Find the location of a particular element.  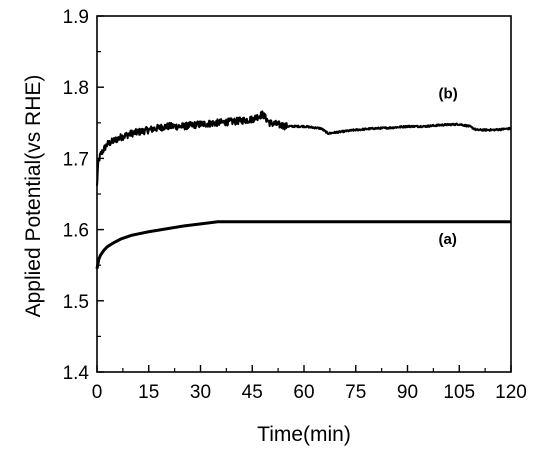

y-tick-label: 1.8 is located at coordinates (76, 88).